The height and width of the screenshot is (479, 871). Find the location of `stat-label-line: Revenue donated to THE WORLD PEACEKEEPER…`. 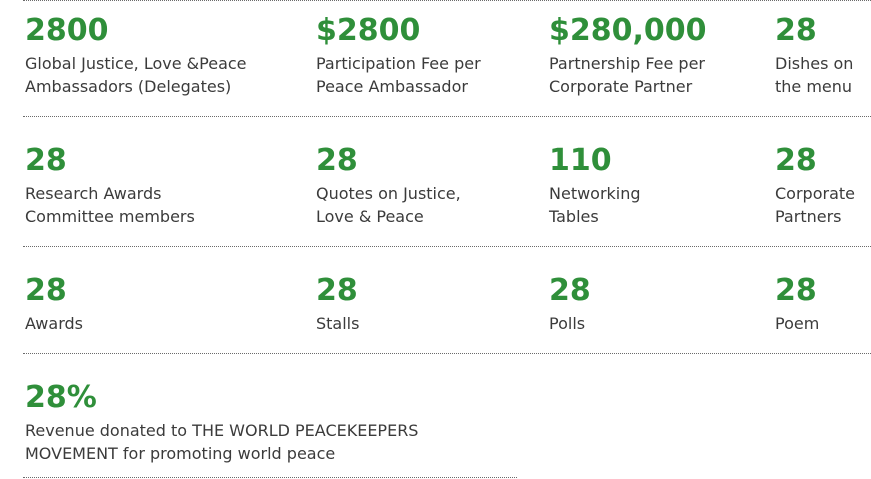

stat-label-line: Revenue donated to THE WORLD PEACEKEEPER… is located at coordinates (222, 430).